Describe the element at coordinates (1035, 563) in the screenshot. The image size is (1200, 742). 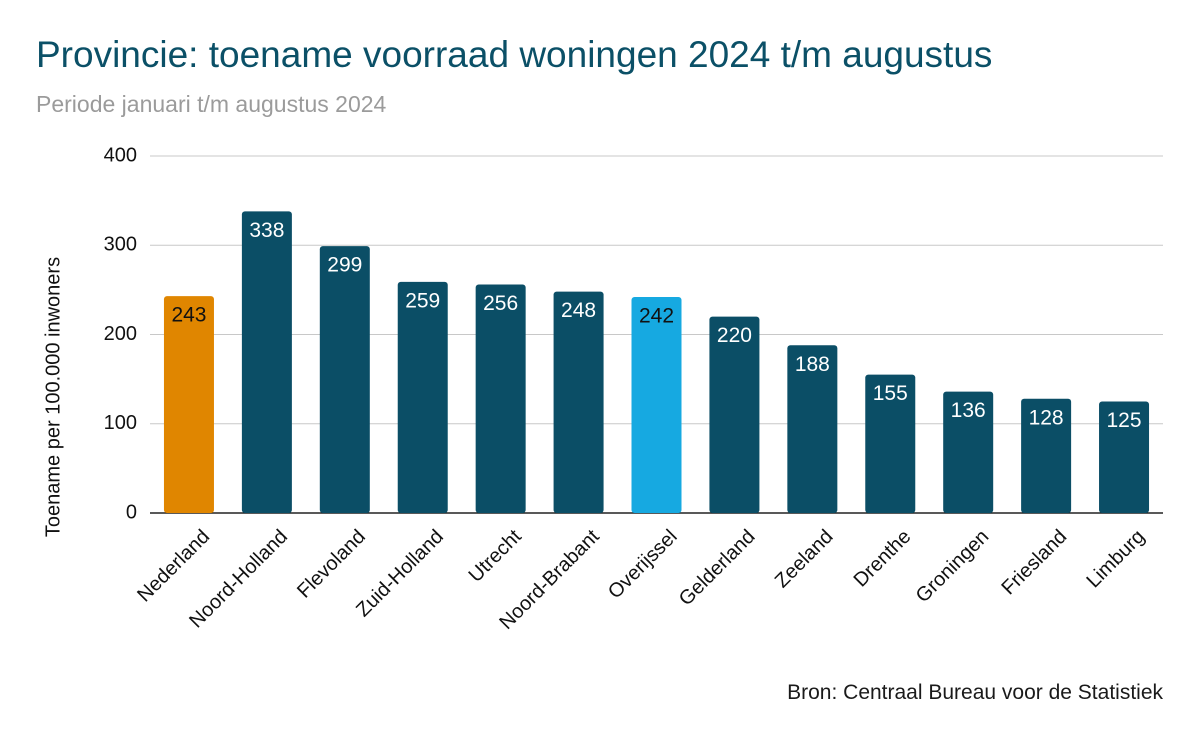
I see `x-tick-label: Friesland` at that location.